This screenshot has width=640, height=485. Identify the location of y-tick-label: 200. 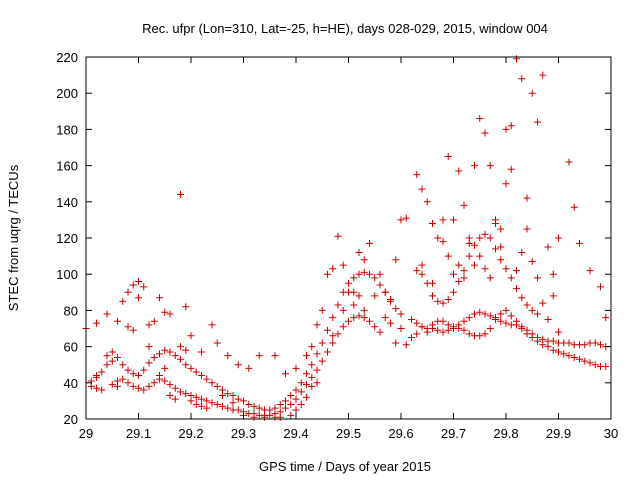
(67, 93).